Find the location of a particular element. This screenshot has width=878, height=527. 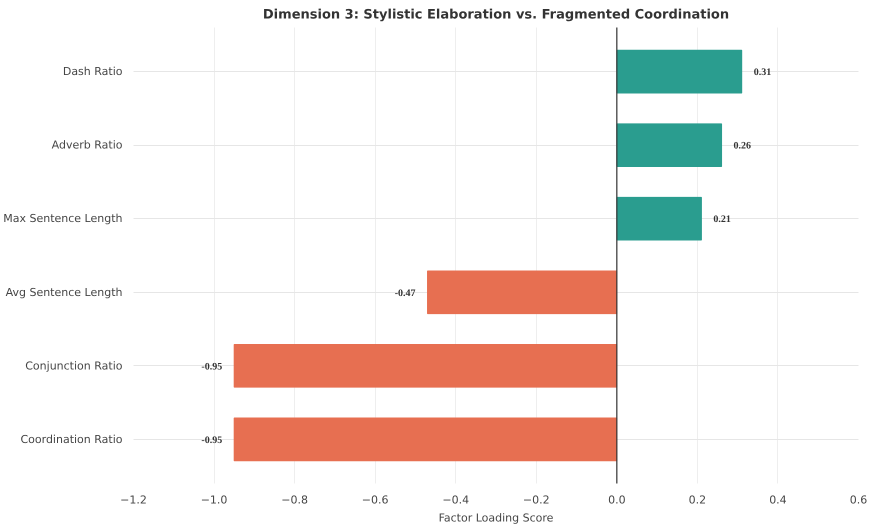

x-tick-label: −0.2 is located at coordinates (536, 500).